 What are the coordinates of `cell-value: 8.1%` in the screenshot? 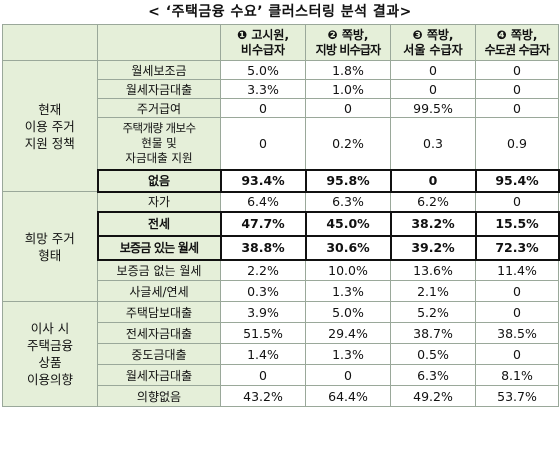 It's located at (517, 375).